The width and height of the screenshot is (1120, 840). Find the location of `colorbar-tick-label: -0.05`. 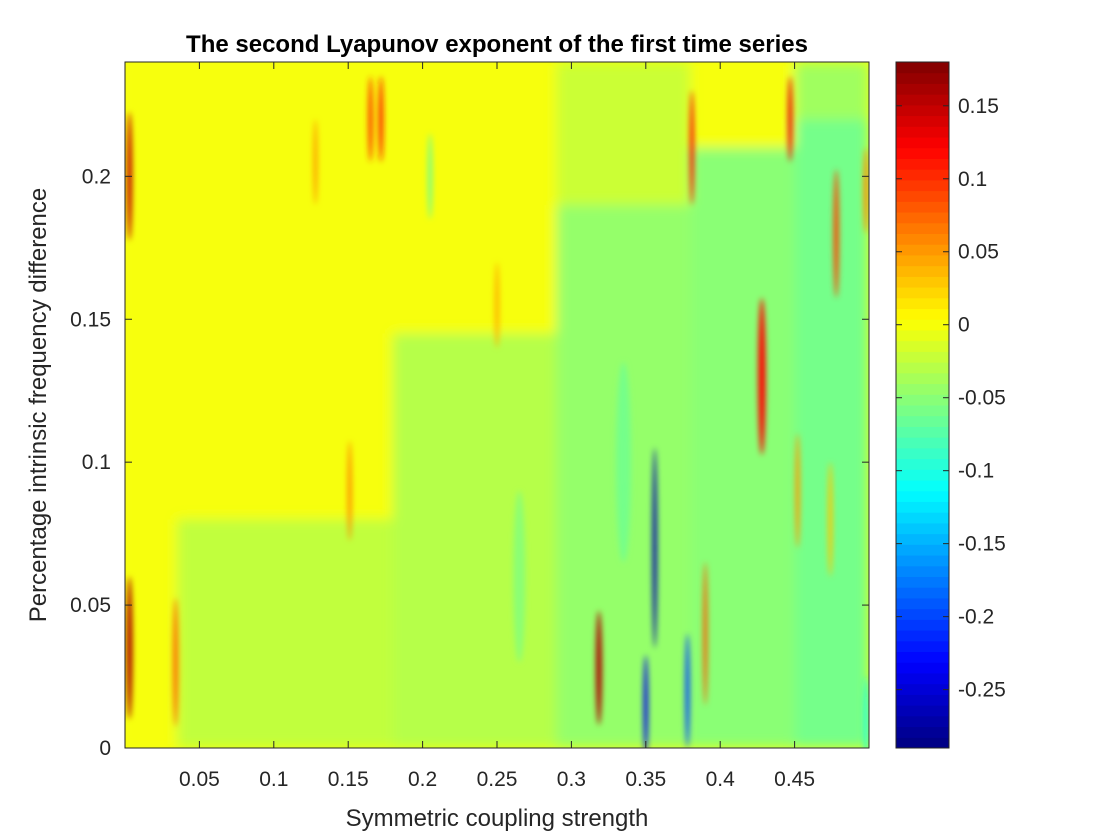

colorbar-tick-label: -0.05 is located at coordinates (982, 398).